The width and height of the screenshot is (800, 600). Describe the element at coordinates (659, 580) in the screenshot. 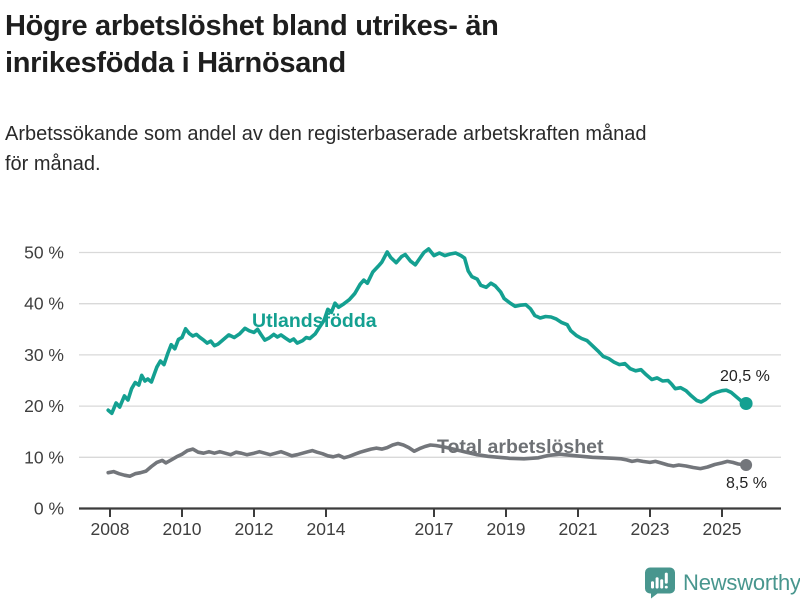

I see `logo-bar-chart-glyph` at that location.